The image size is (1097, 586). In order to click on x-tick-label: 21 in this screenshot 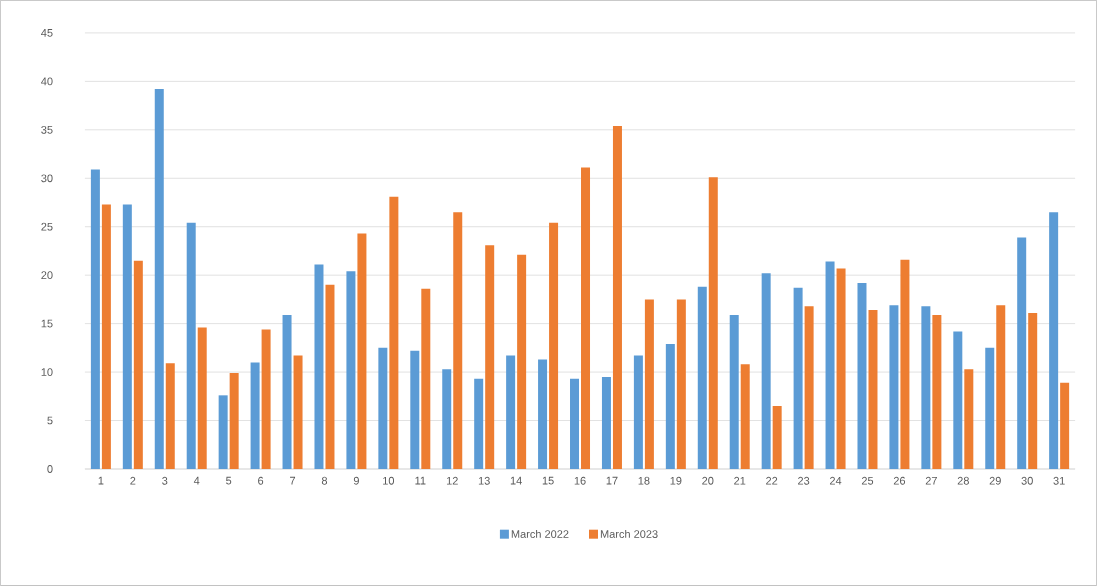, I will do `click(740, 480)`.